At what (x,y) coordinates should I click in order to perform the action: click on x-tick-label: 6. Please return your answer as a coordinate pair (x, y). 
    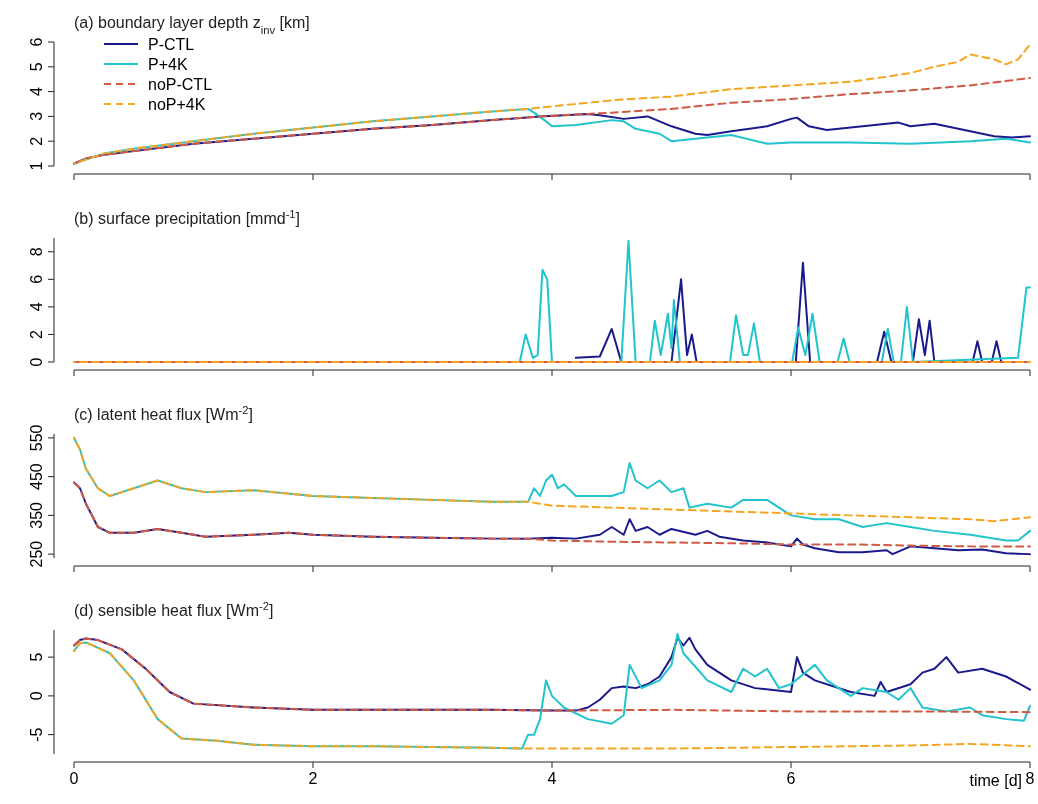
    Looking at the image, I should click on (791, 778).